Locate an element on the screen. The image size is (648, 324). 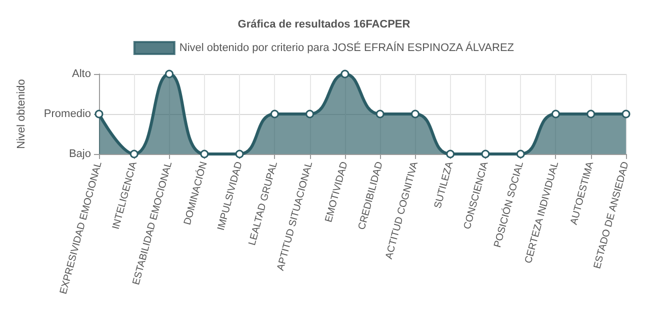
y-axis-title: Nivel obtenido is located at coordinates (22, 114).